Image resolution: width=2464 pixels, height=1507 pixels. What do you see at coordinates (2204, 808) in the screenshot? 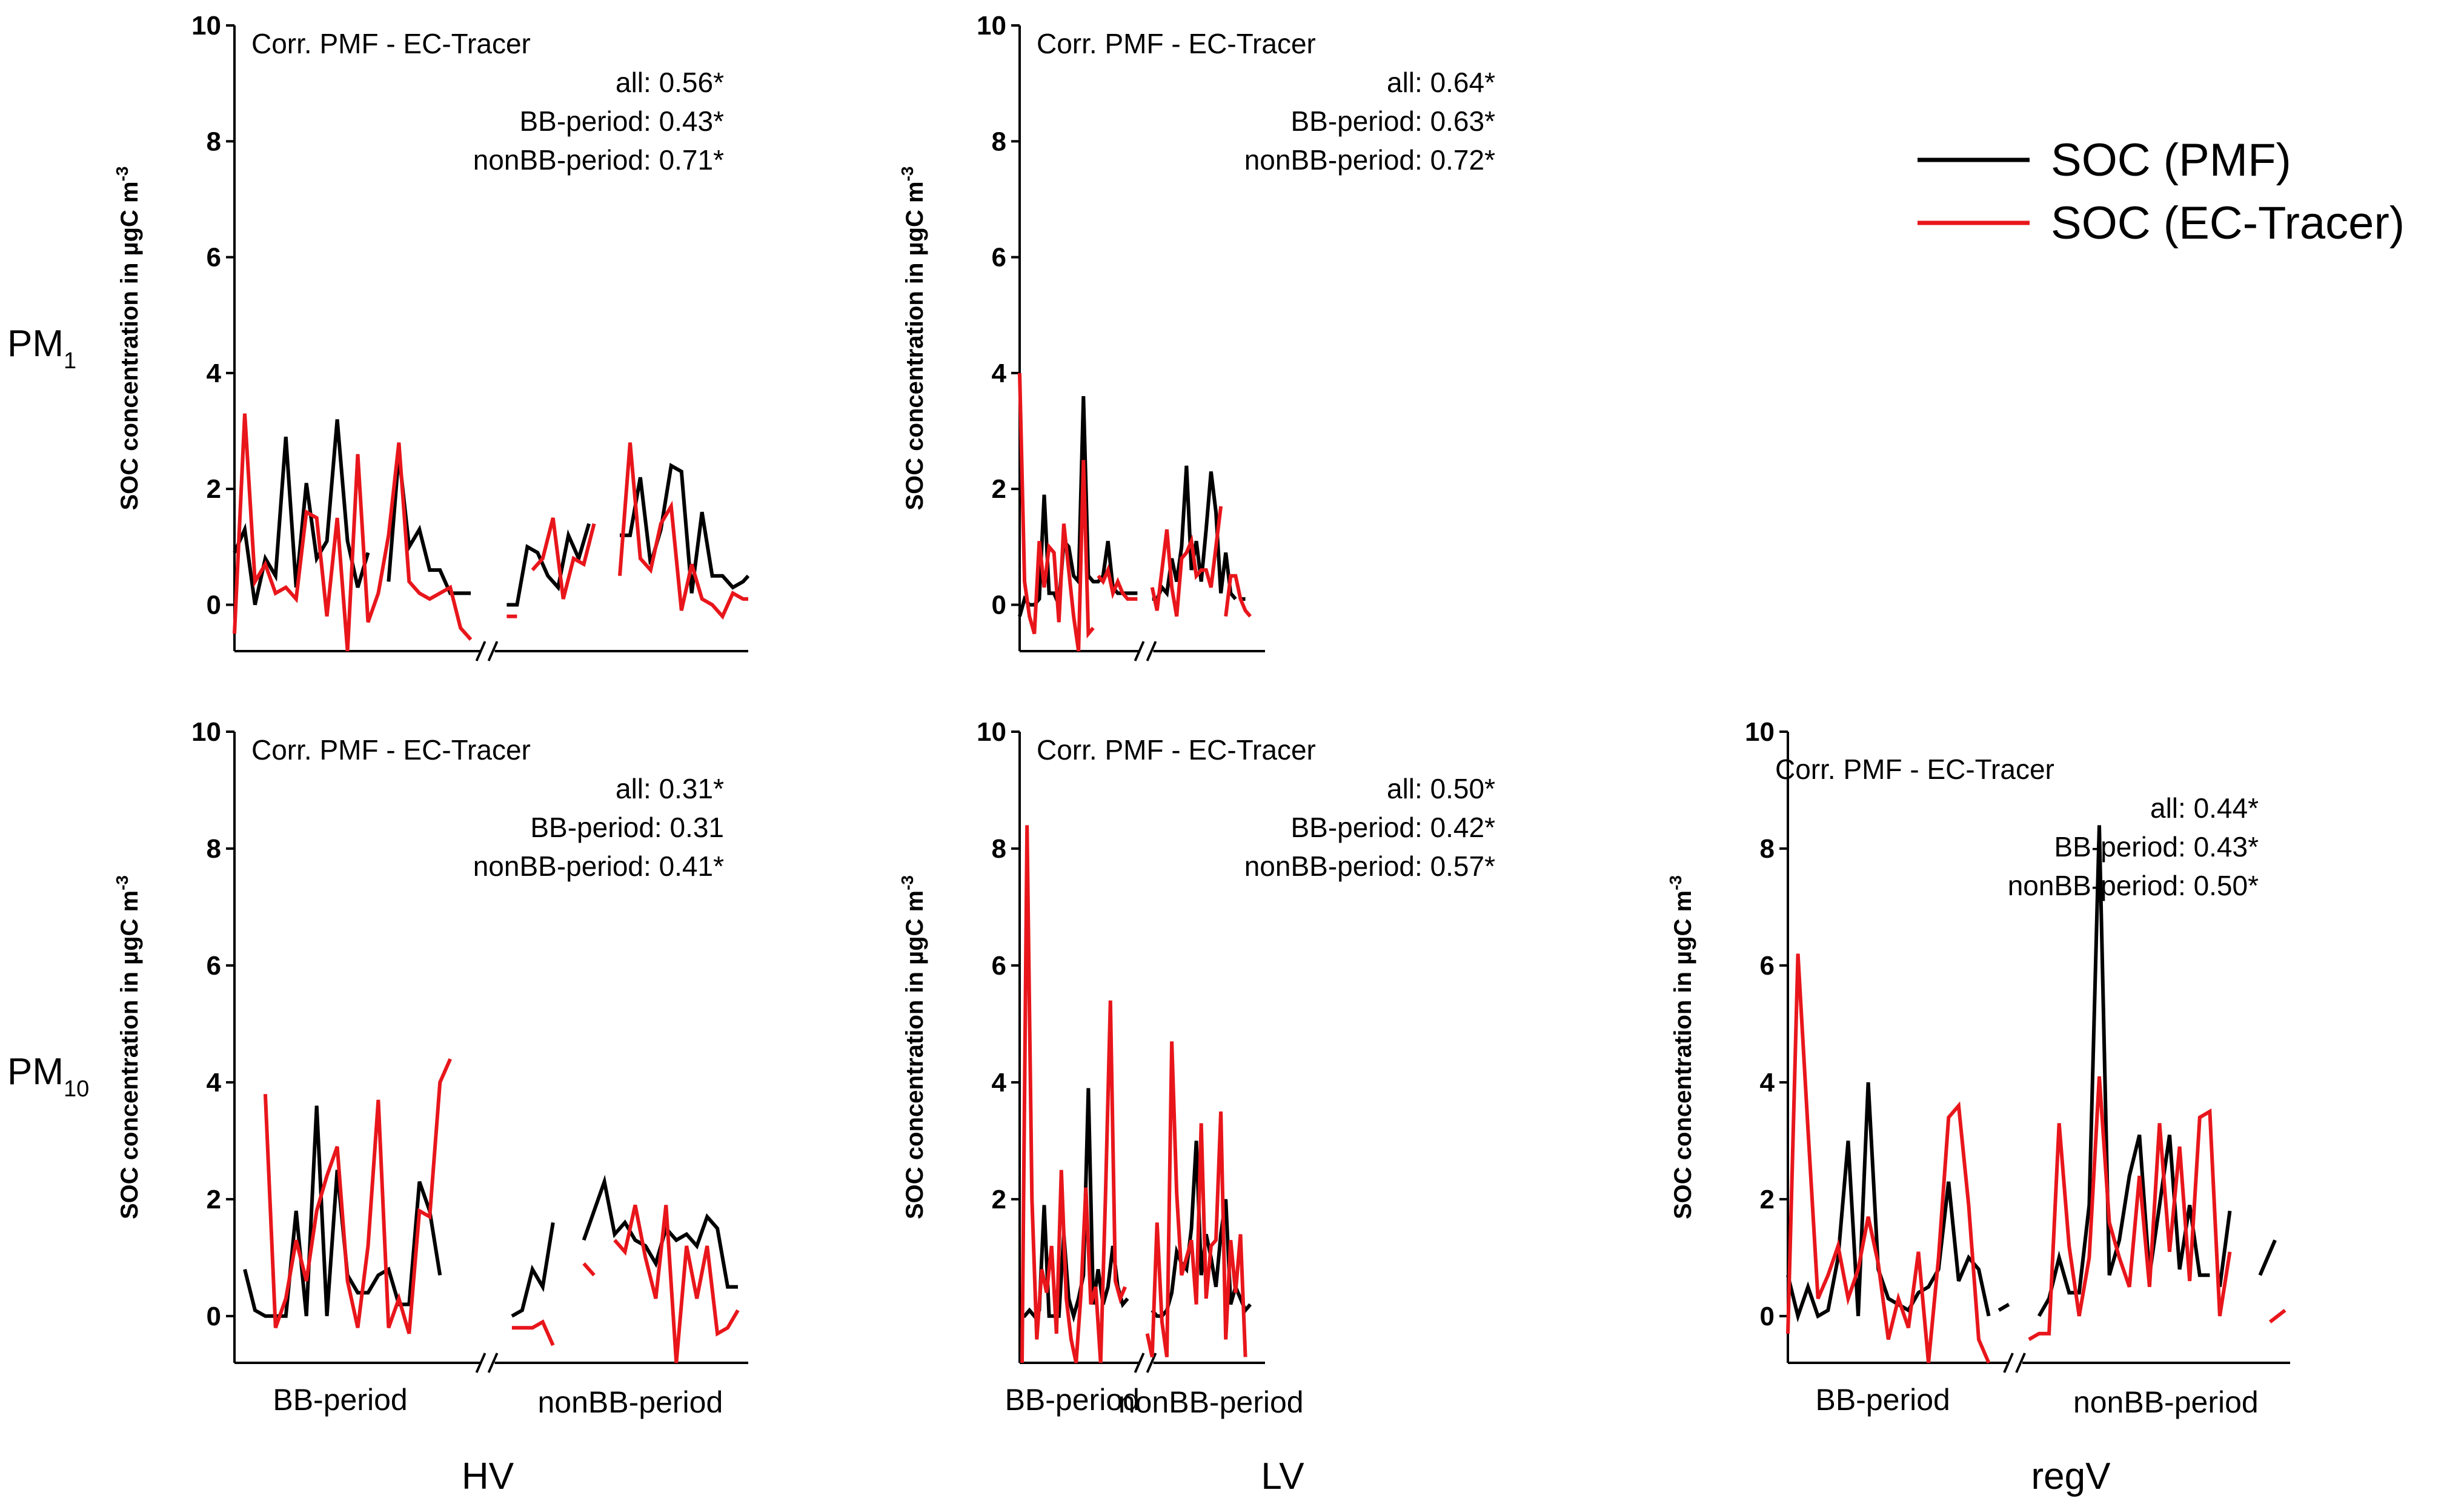
I see `correlation-stat: all: 0.44*` at bounding box center [2204, 808].